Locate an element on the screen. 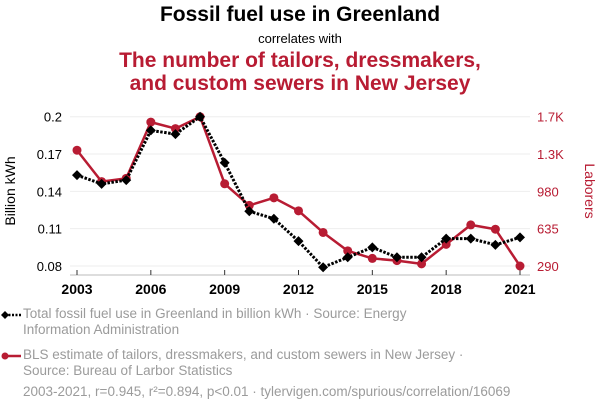 Image resolution: width=600 pixels, height=414 pixels. y-tick-label-right: 1.3K is located at coordinates (550, 154).